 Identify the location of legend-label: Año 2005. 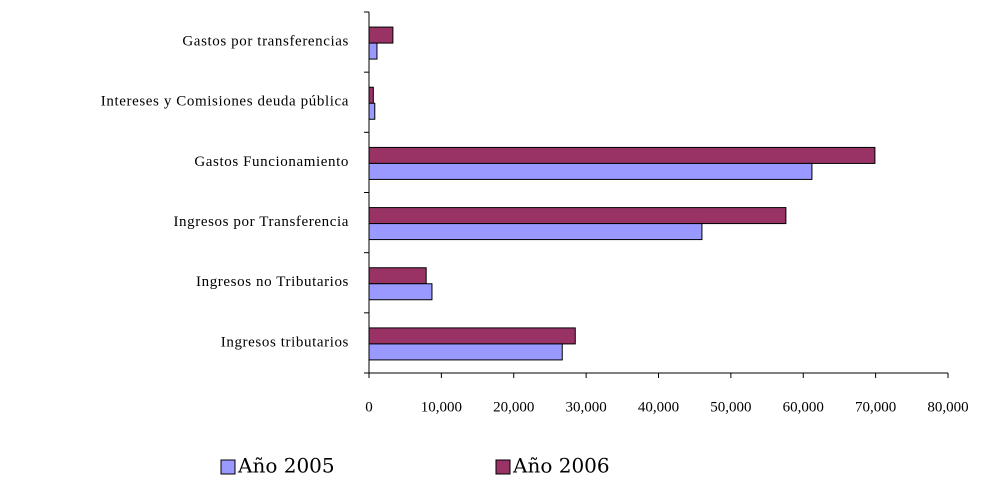
(286, 466).